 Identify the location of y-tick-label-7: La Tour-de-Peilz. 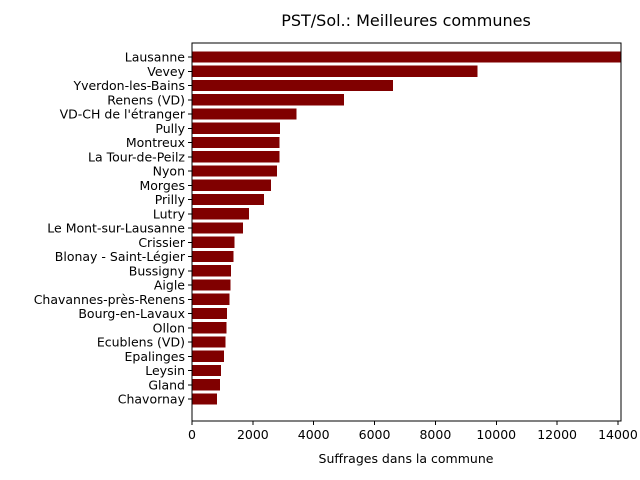
(136, 156).